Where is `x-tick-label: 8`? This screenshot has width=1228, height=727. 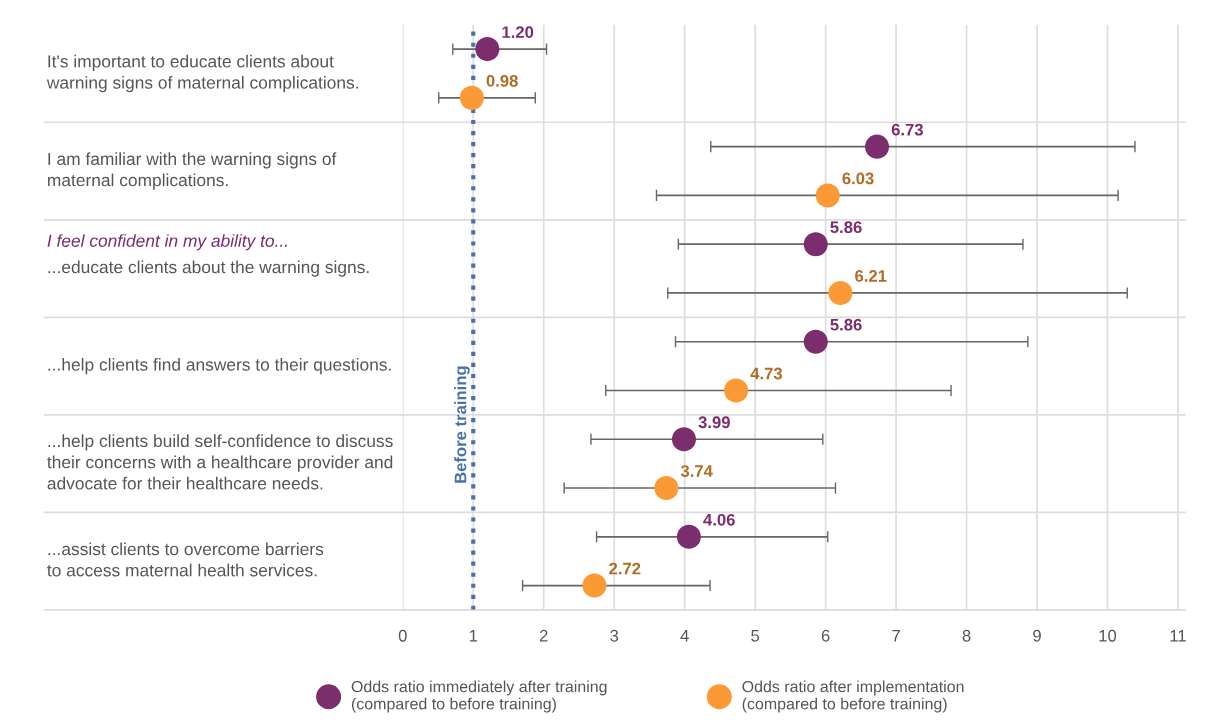
x-tick-label: 8 is located at coordinates (966, 635).